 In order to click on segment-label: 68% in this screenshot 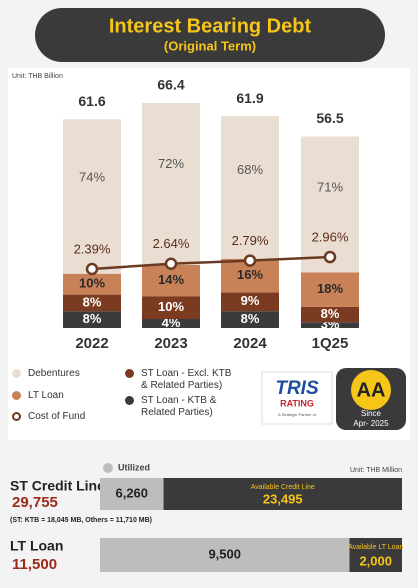, I will do `click(250, 169)`.